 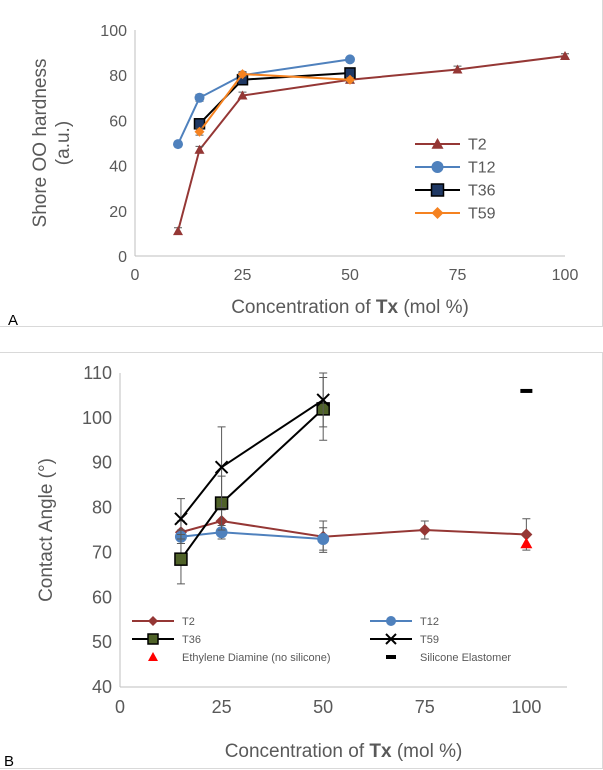 What do you see at coordinates (46, 530) in the screenshot?
I see `y-axis-title: Contact Angle (°)` at bounding box center [46, 530].